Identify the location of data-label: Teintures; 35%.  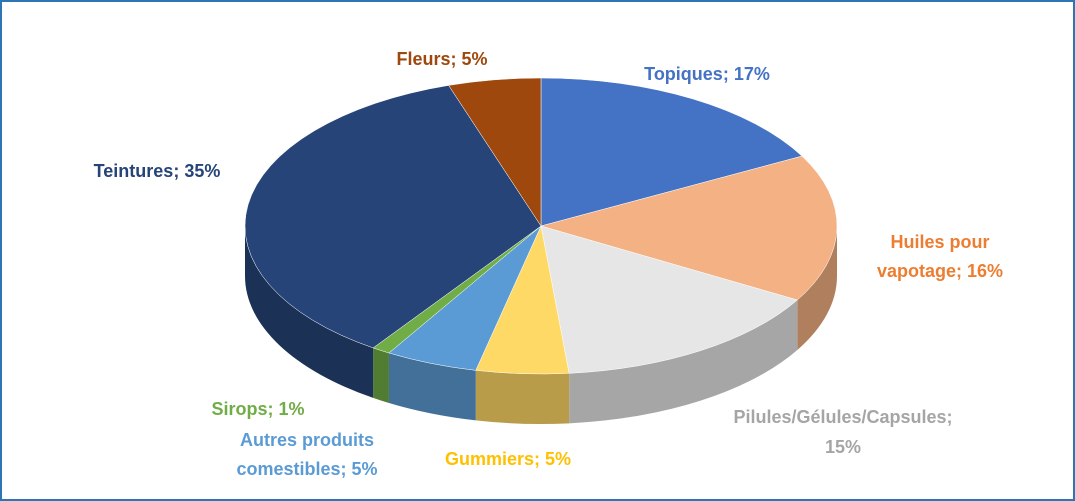
(157, 171).